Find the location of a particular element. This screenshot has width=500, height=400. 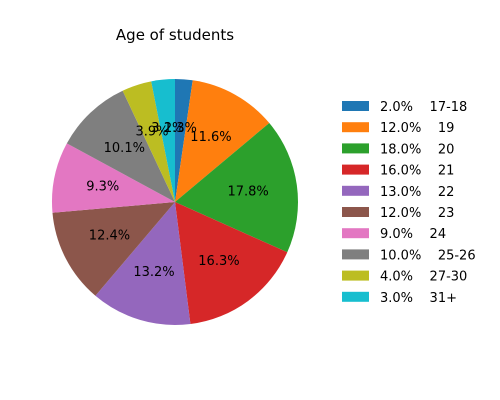

chart-title: Age of students is located at coordinates (175, 35).